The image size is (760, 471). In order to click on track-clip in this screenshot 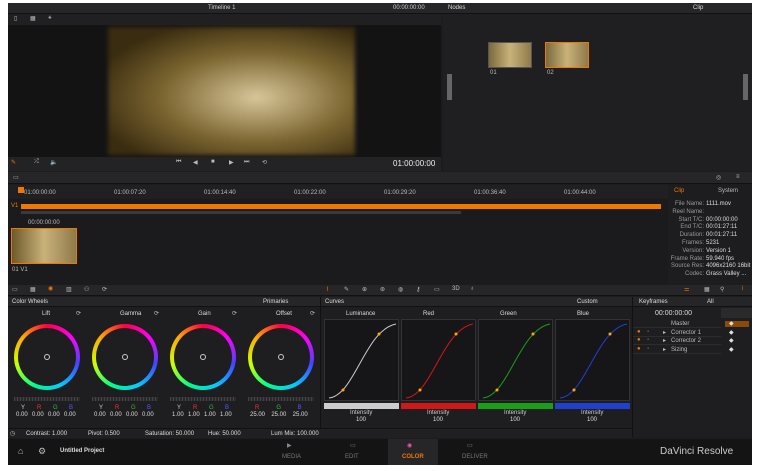, I will do `click(341, 206)`.